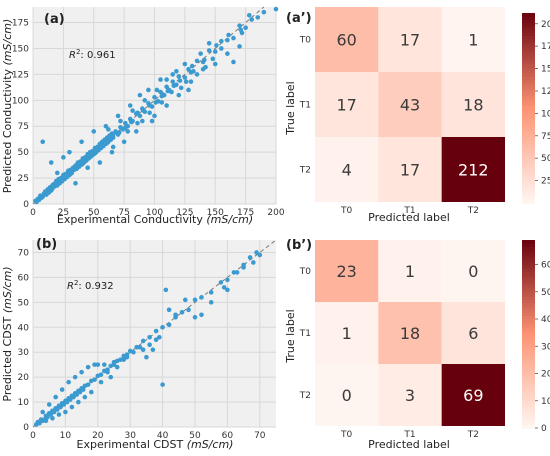 The width and height of the screenshot is (550, 456). Describe the element at coordinates (228, 436) in the screenshot. I see `x-tick-label: 60` at that location.